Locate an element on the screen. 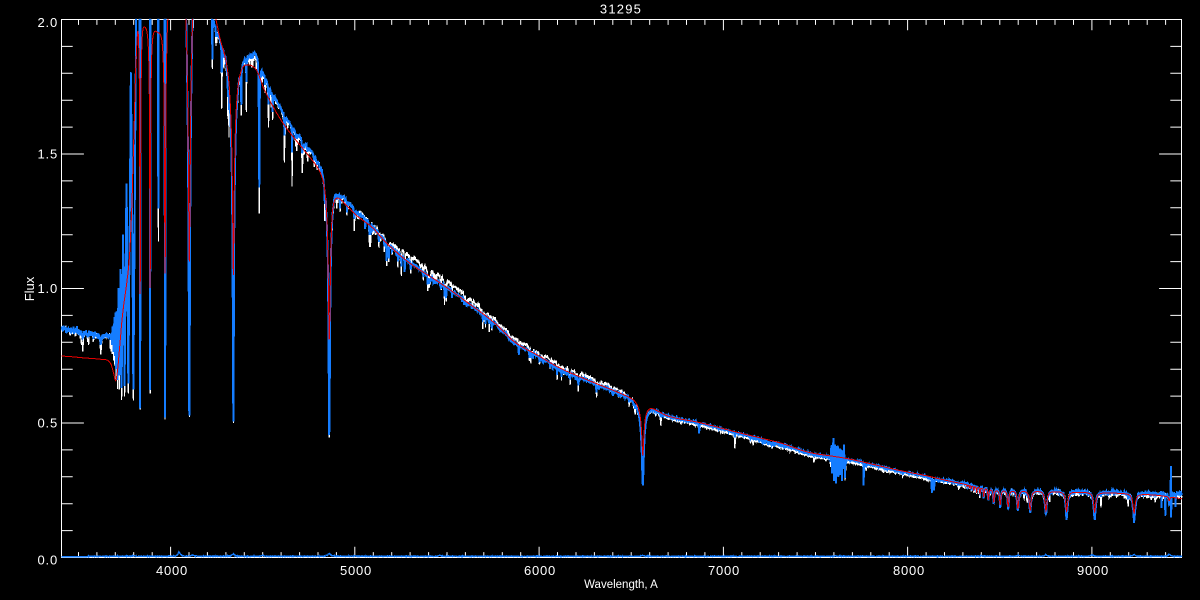 The width and height of the screenshot is (1200, 600). svg-text: 0.0 is located at coordinates (48, 560).